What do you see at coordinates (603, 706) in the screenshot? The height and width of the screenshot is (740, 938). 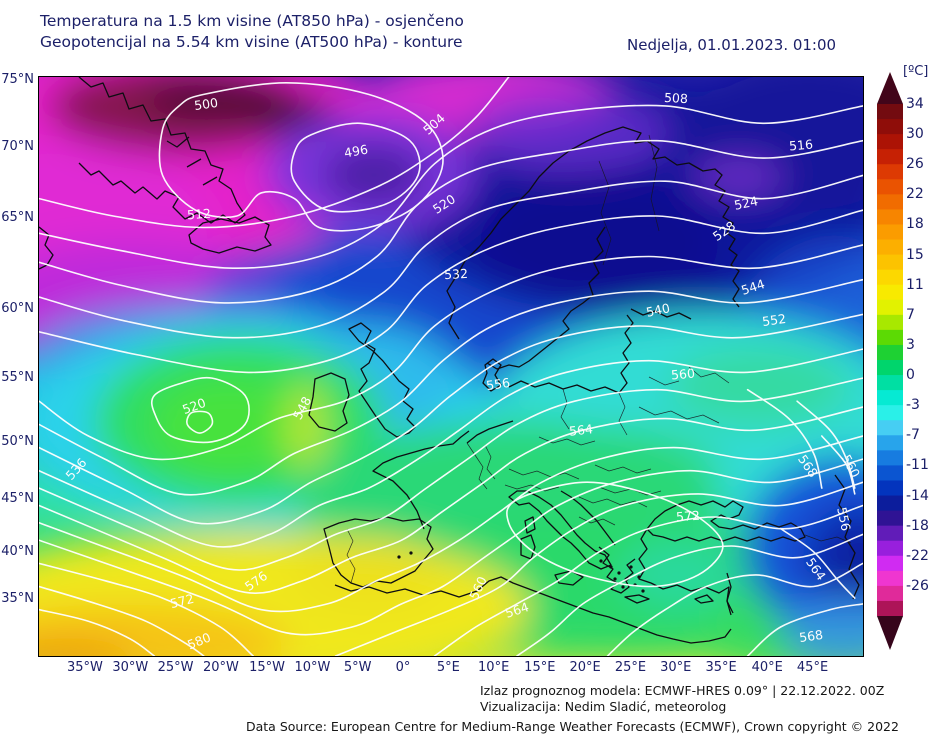 I see `visualization-credit: Vizualizacija: Nedim Sladić, meteorolog` at bounding box center [603, 706].